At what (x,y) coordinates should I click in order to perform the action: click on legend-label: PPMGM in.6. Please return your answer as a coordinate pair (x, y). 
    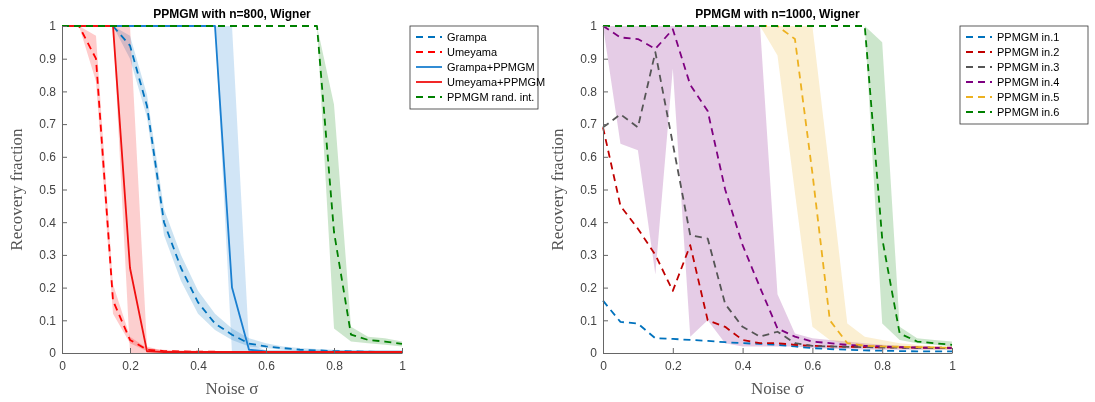
    Looking at the image, I should click on (1028, 112).